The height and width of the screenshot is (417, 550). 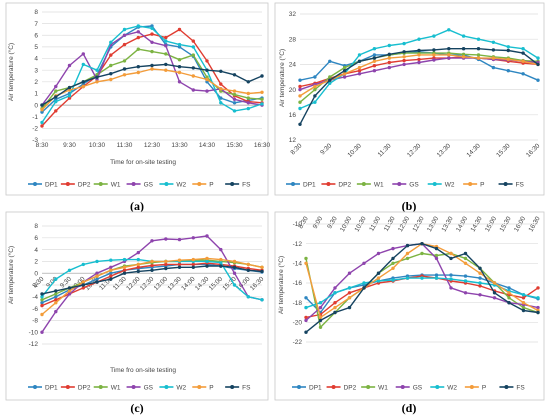 What do you see at coordinates (409, 206) in the screenshot?
I see `panel-label-b: (b)` at bounding box center [409, 206].